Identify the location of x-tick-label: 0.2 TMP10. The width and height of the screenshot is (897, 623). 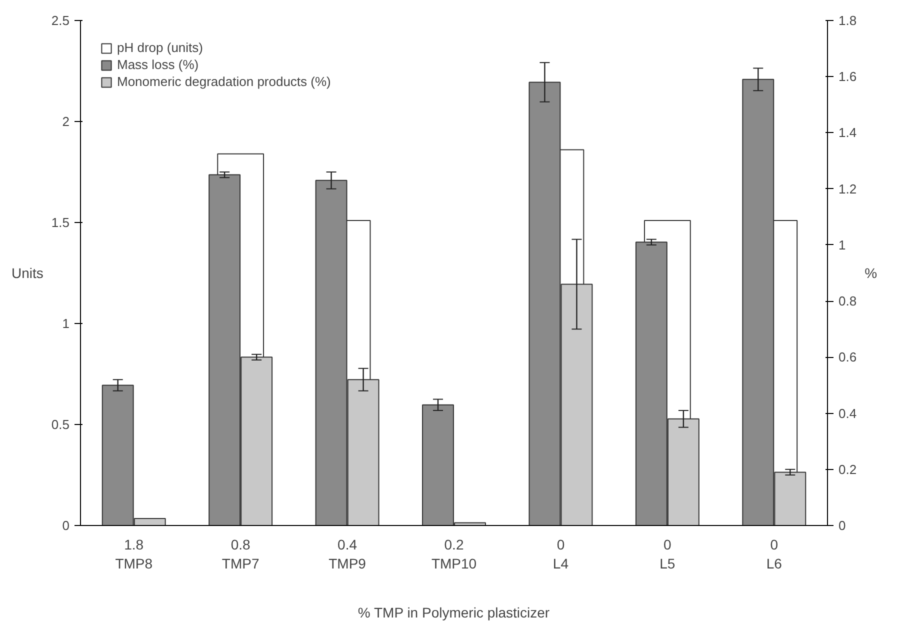
(454, 554).